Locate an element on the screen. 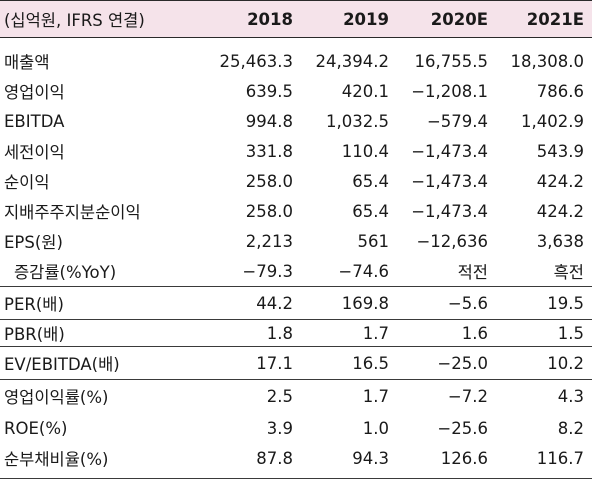 Image resolution: width=592 pixels, height=488 pixels. value-cell: 1.0 is located at coordinates (375, 428).